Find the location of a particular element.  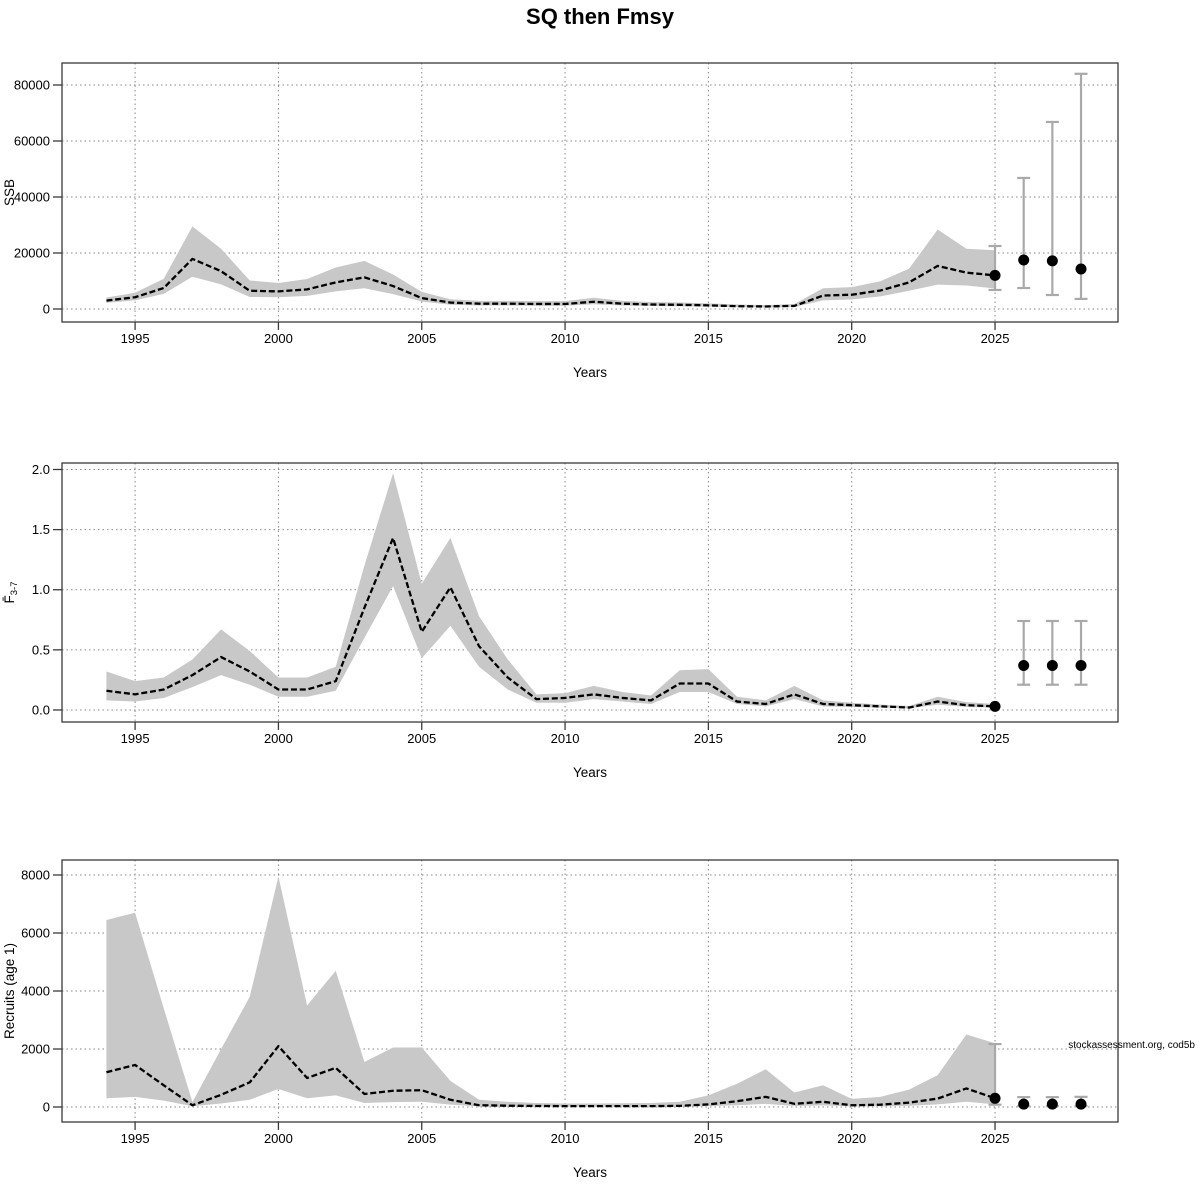

y-tick-label: 1.0 is located at coordinates (41, 589).